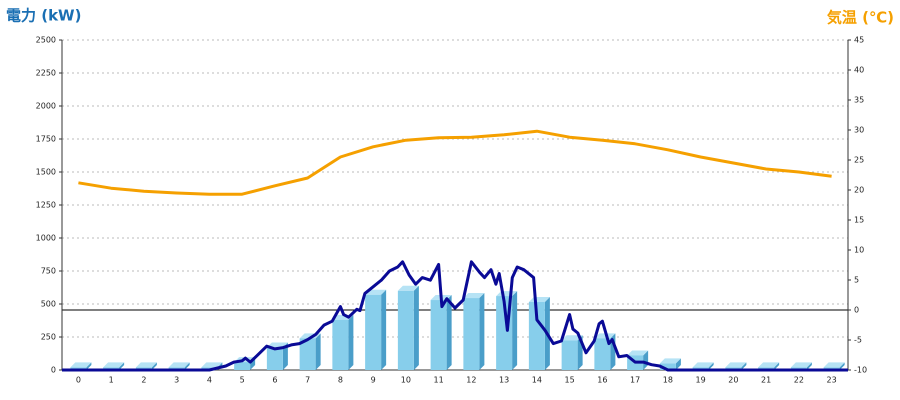 This screenshot has width=900, height=400. What do you see at coordinates (859, 190) in the screenshot?
I see `y2-tick-label: 20` at bounding box center [859, 190].